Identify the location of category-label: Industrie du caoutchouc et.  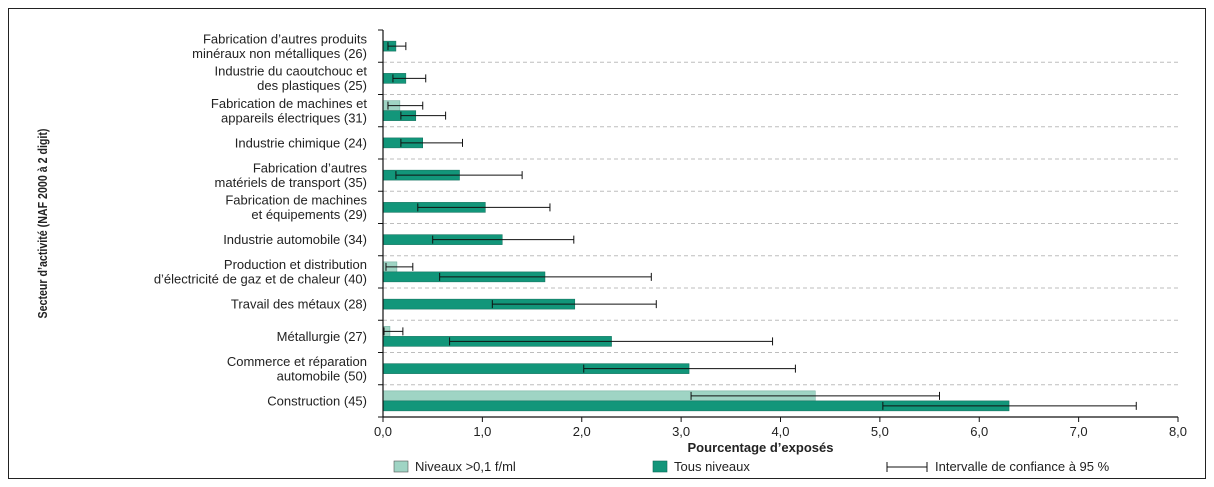
(291, 71).